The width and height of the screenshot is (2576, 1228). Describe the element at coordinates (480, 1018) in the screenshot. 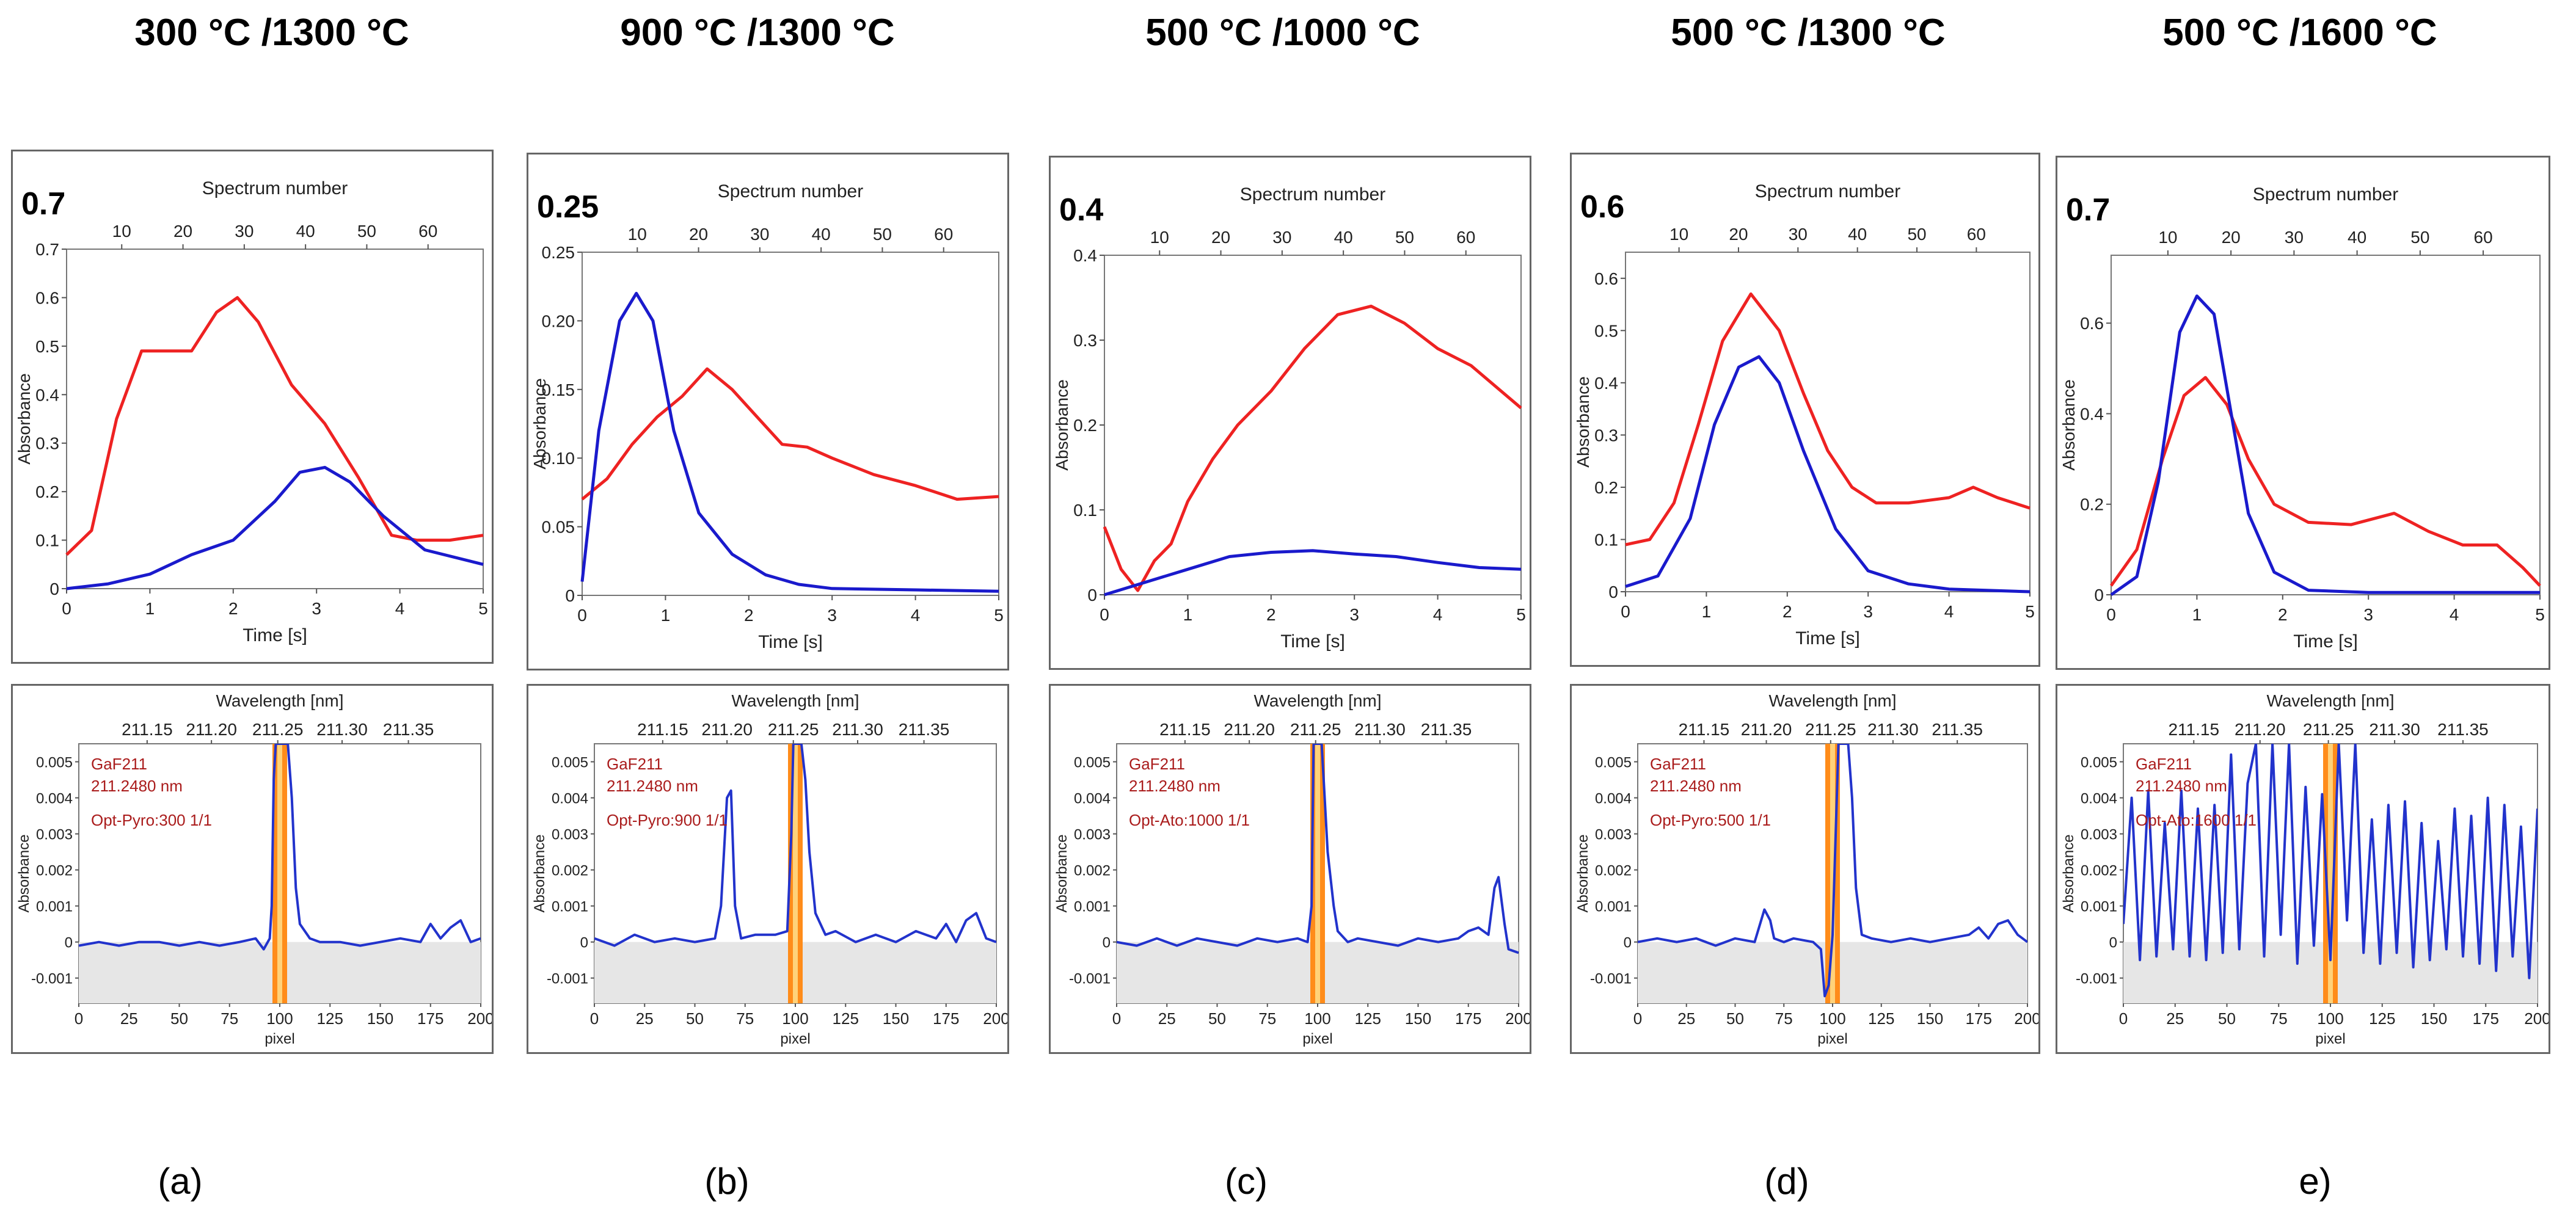

I see `x-tick-label: 200` at that location.